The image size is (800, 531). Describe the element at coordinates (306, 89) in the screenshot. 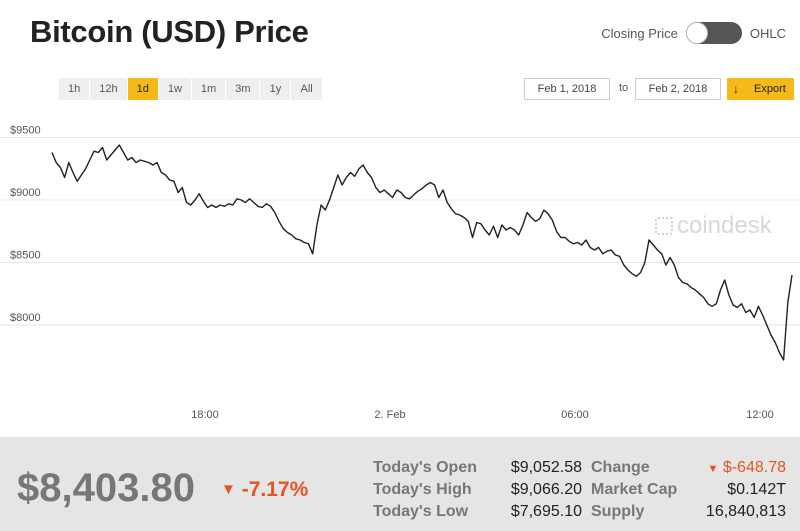

I see `range-button-all: All` at that location.